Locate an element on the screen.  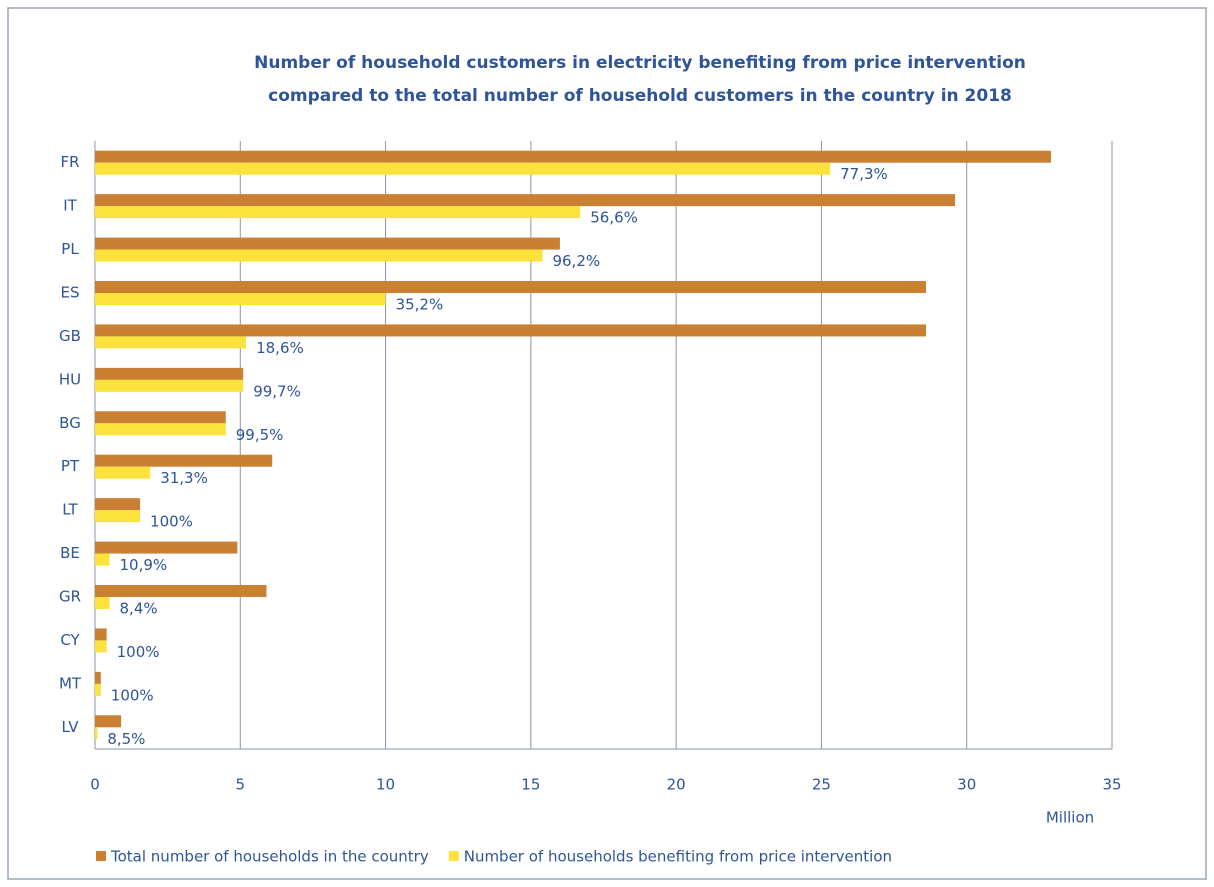
share-label: 8,4% is located at coordinates (139, 609).